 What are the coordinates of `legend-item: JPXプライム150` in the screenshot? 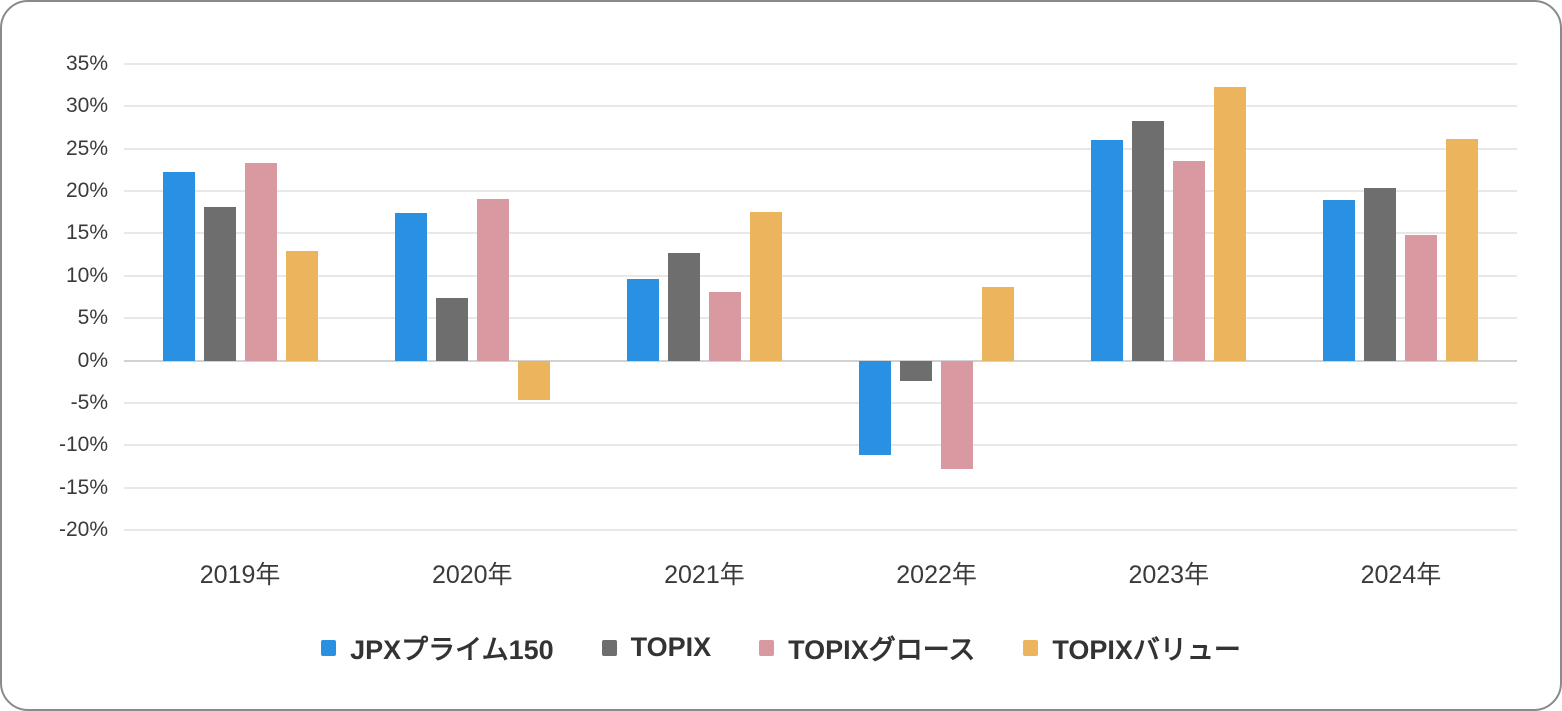 It's located at (437, 647).